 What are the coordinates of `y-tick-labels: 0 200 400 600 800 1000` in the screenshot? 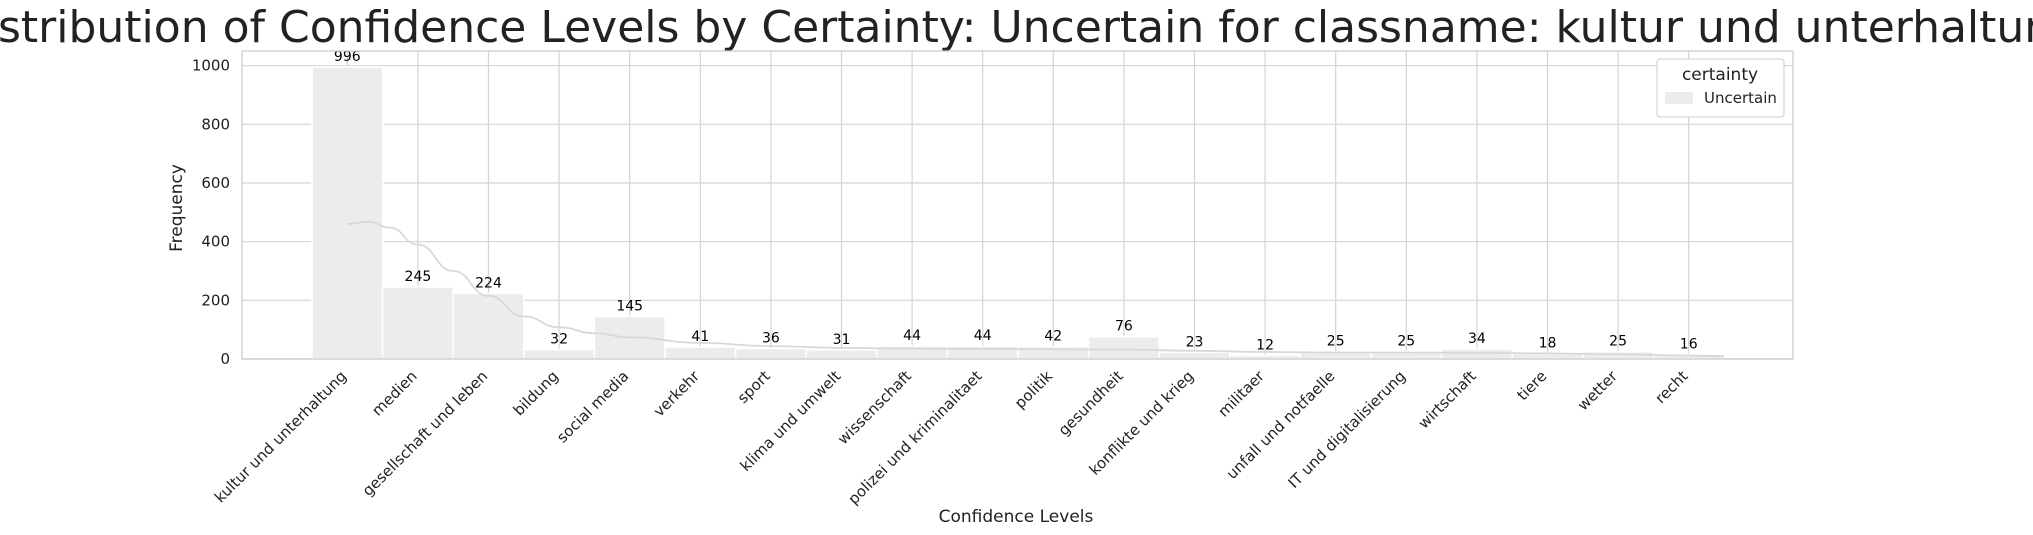 It's located at (211, 212).